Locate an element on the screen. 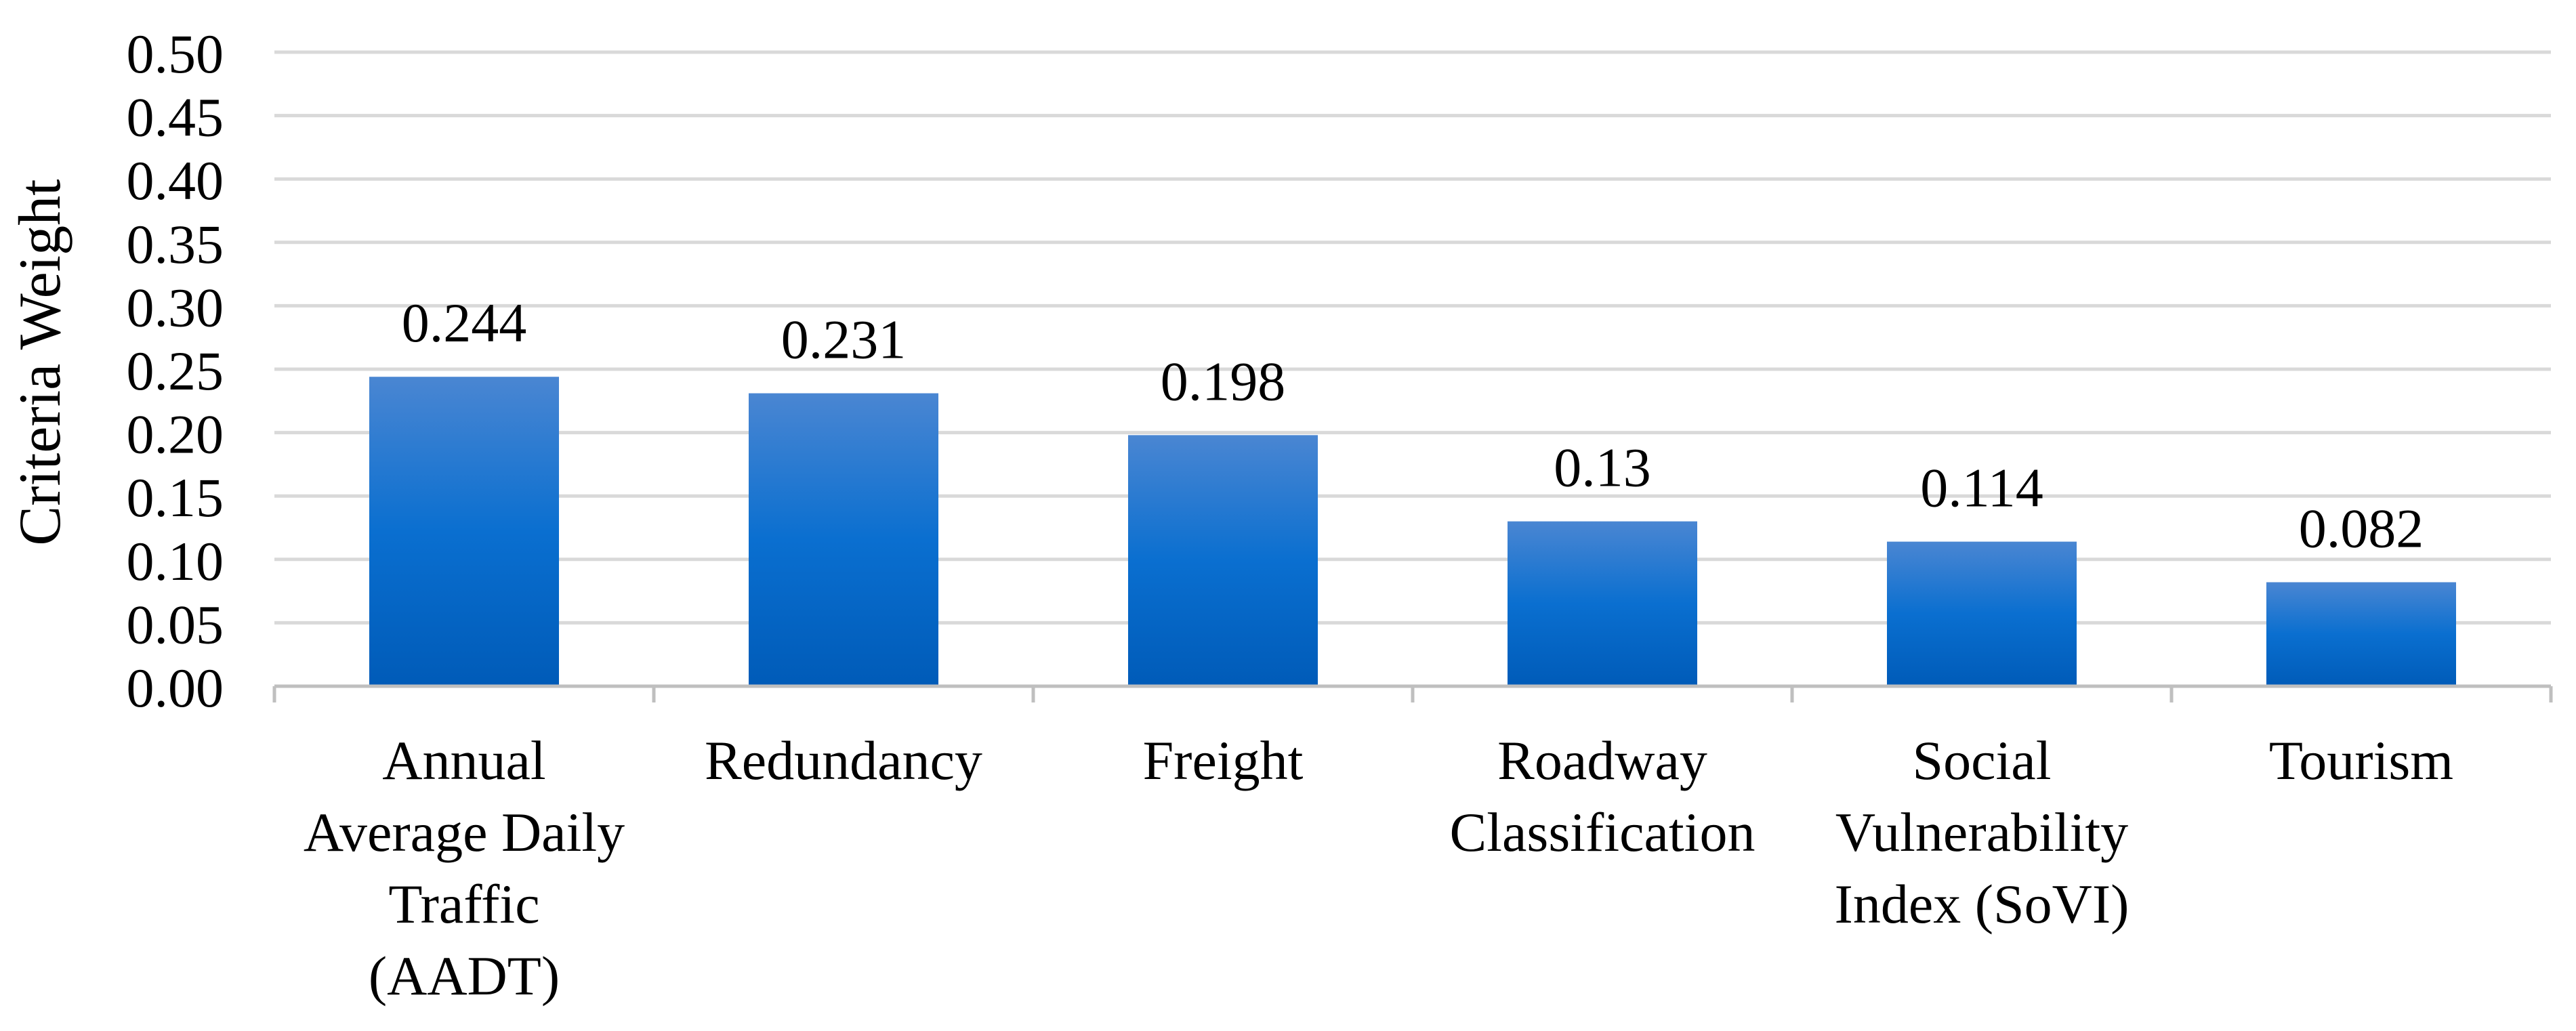 The image size is (2576, 1031). y-tick-label: 0.35 is located at coordinates (175, 244).